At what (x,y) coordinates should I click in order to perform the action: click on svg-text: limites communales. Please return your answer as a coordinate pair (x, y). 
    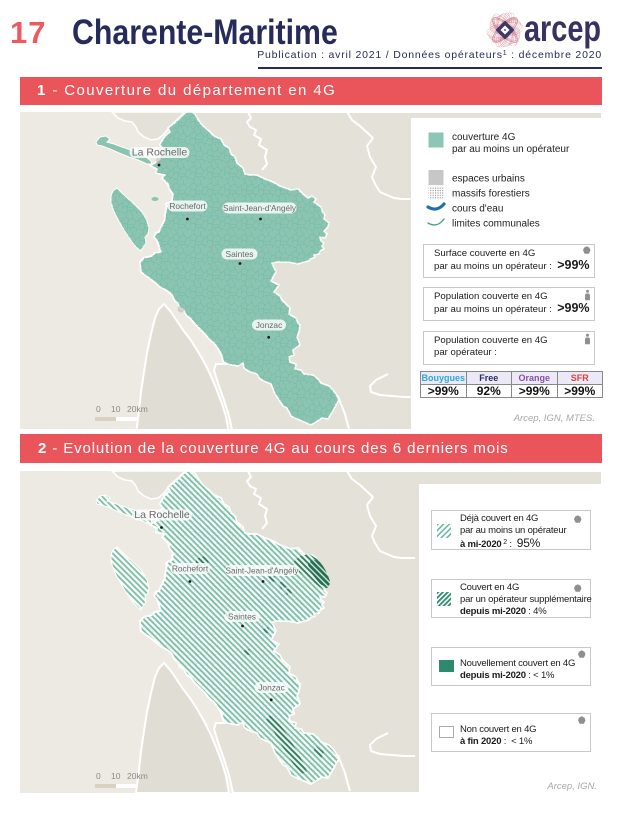
    Looking at the image, I should click on (496, 224).